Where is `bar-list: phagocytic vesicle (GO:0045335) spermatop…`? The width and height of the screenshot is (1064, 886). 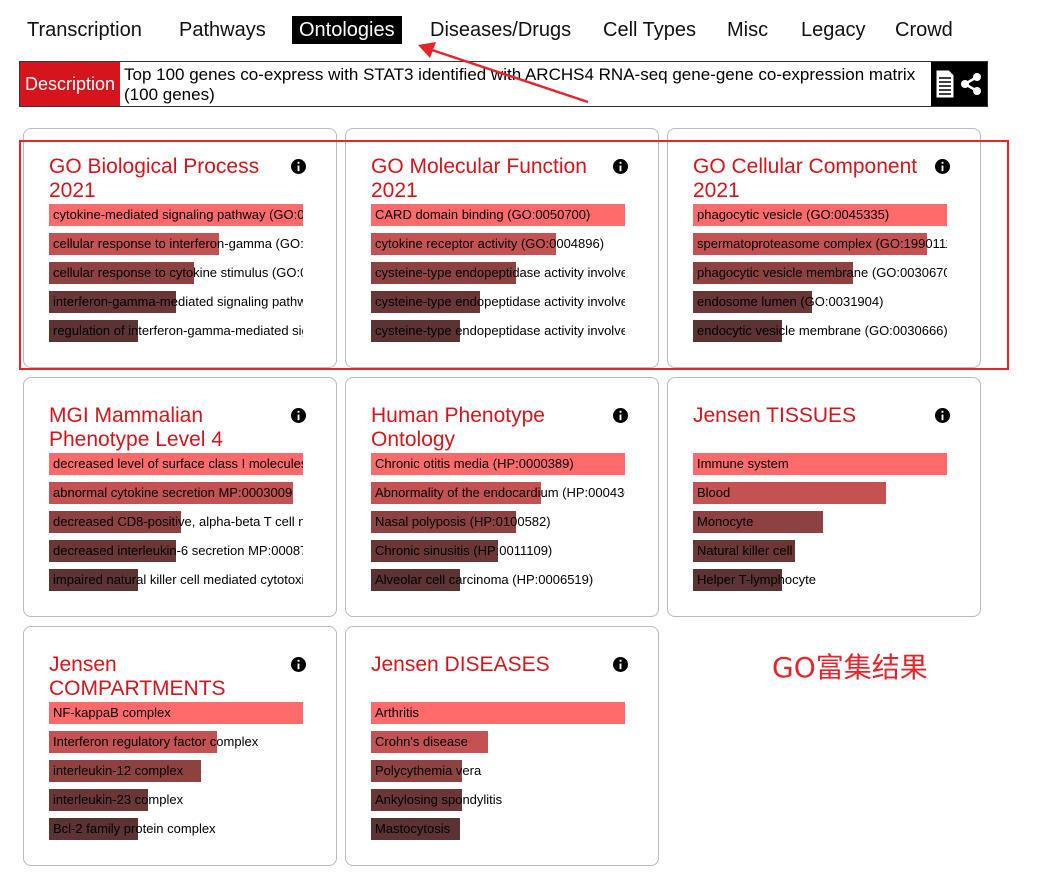
bar-list: phagocytic vesicle (GO:0045335) spermatop… is located at coordinates (820, 276).